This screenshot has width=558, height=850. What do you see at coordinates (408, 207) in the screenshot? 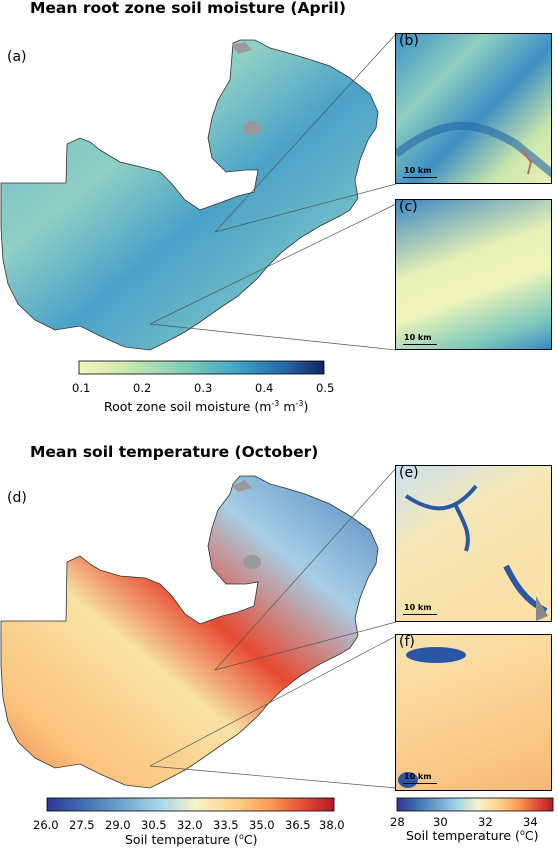
I see `panel-c-label: (c)` at bounding box center [408, 207].